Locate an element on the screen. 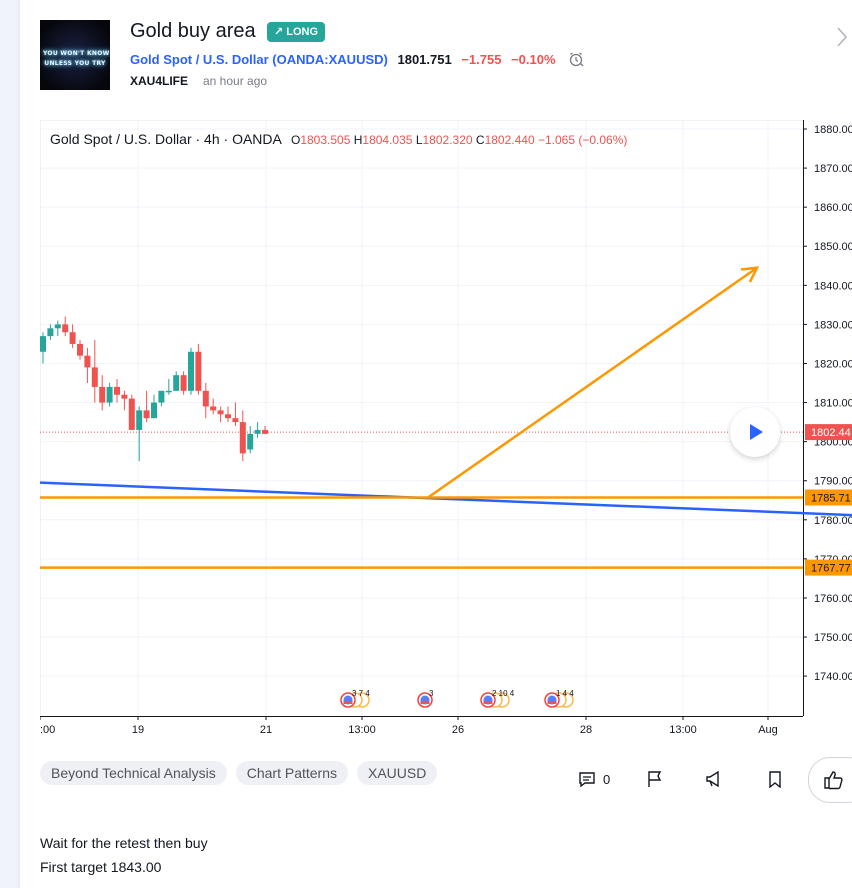 This screenshot has height=888, width=852. play-icon is located at coordinates (756, 432).